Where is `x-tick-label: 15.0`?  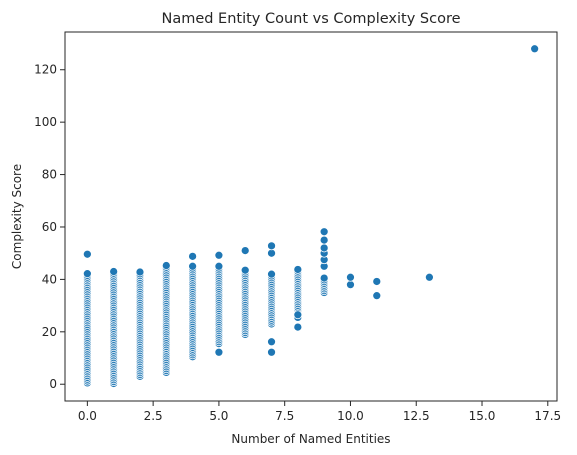 x-tick-label: 15.0 is located at coordinates (482, 416).